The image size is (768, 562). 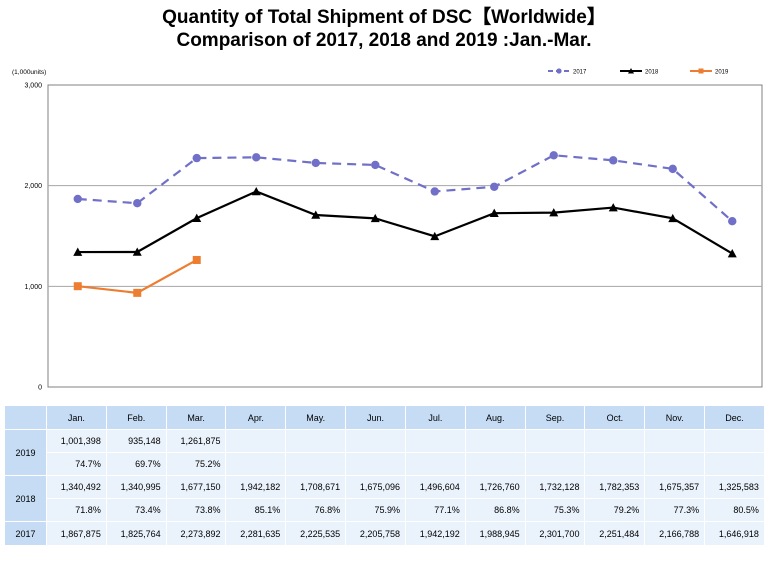 What do you see at coordinates (25, 498) in the screenshot?
I see `year-label: 2018` at bounding box center [25, 498].